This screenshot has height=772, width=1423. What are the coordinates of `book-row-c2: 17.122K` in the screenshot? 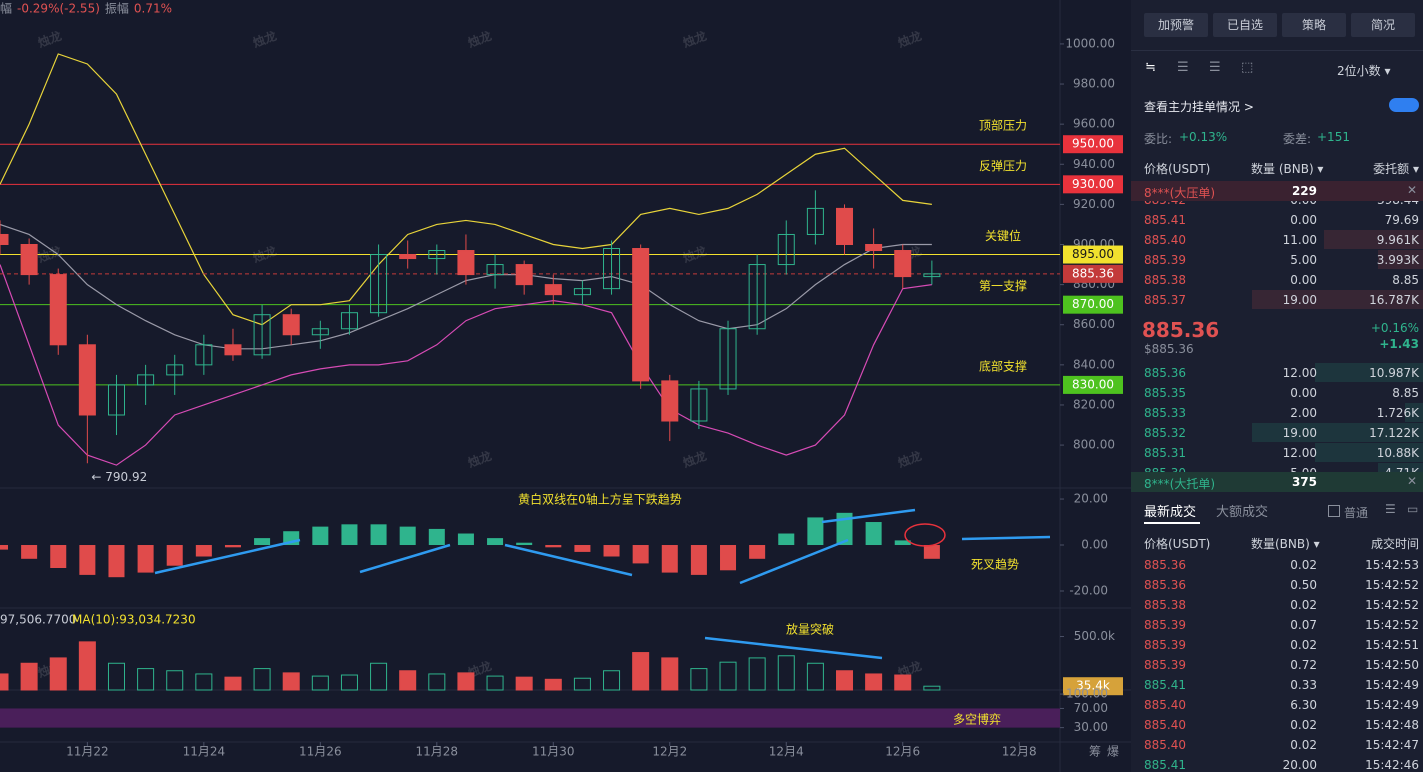 It's located at (1394, 433).